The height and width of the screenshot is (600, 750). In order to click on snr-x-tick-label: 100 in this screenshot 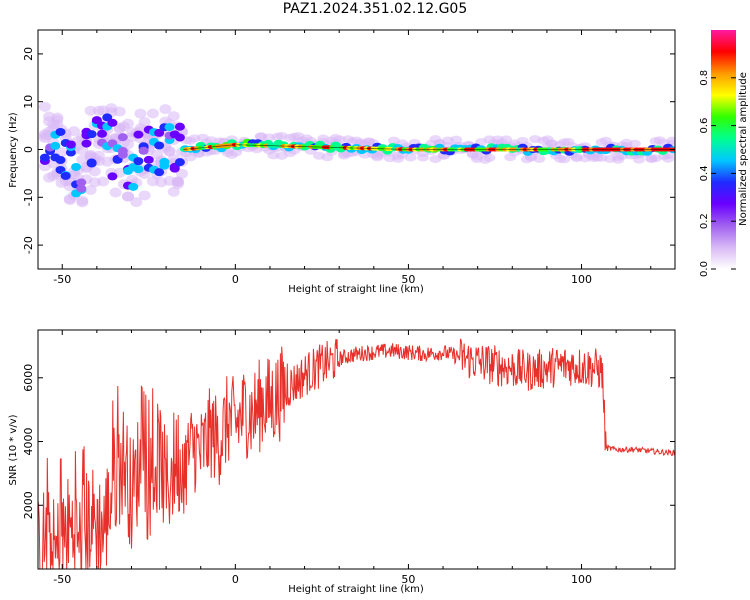, I will do `click(581, 579)`.